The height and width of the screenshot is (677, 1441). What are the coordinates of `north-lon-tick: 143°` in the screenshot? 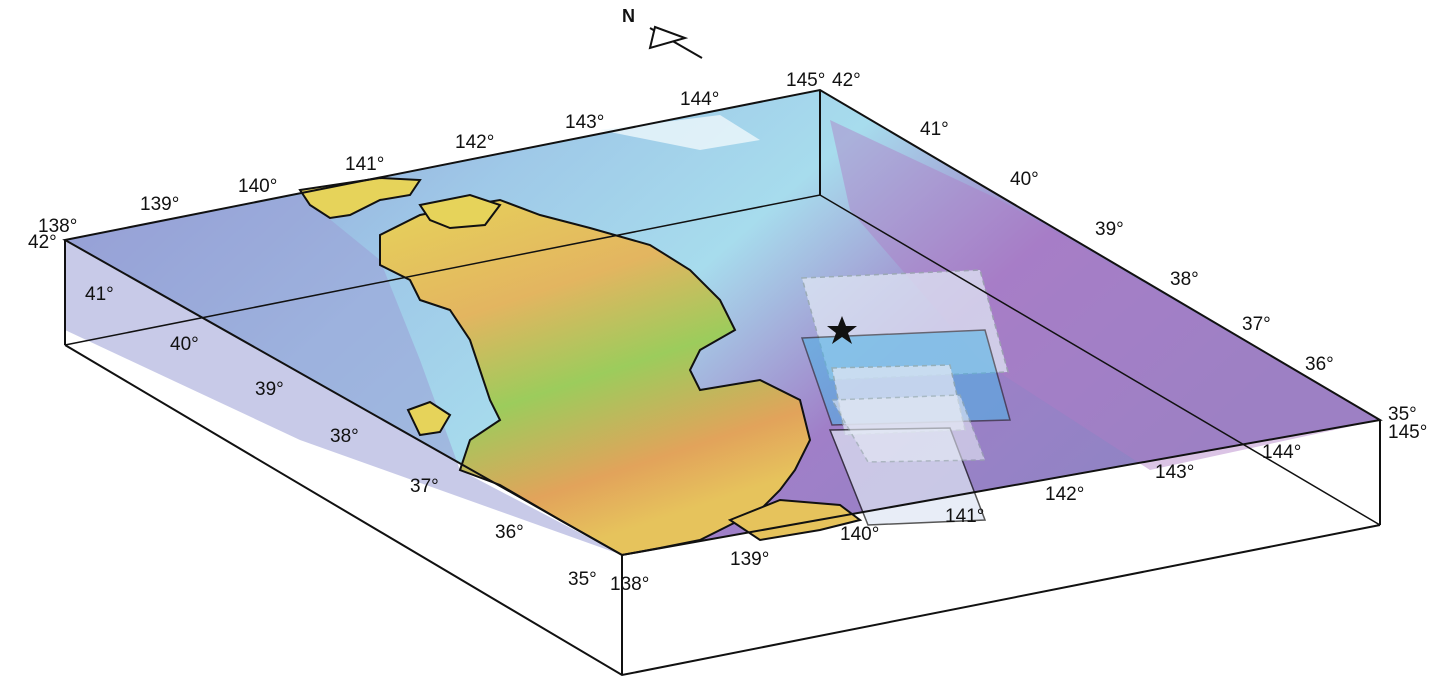 It's located at (584, 122).